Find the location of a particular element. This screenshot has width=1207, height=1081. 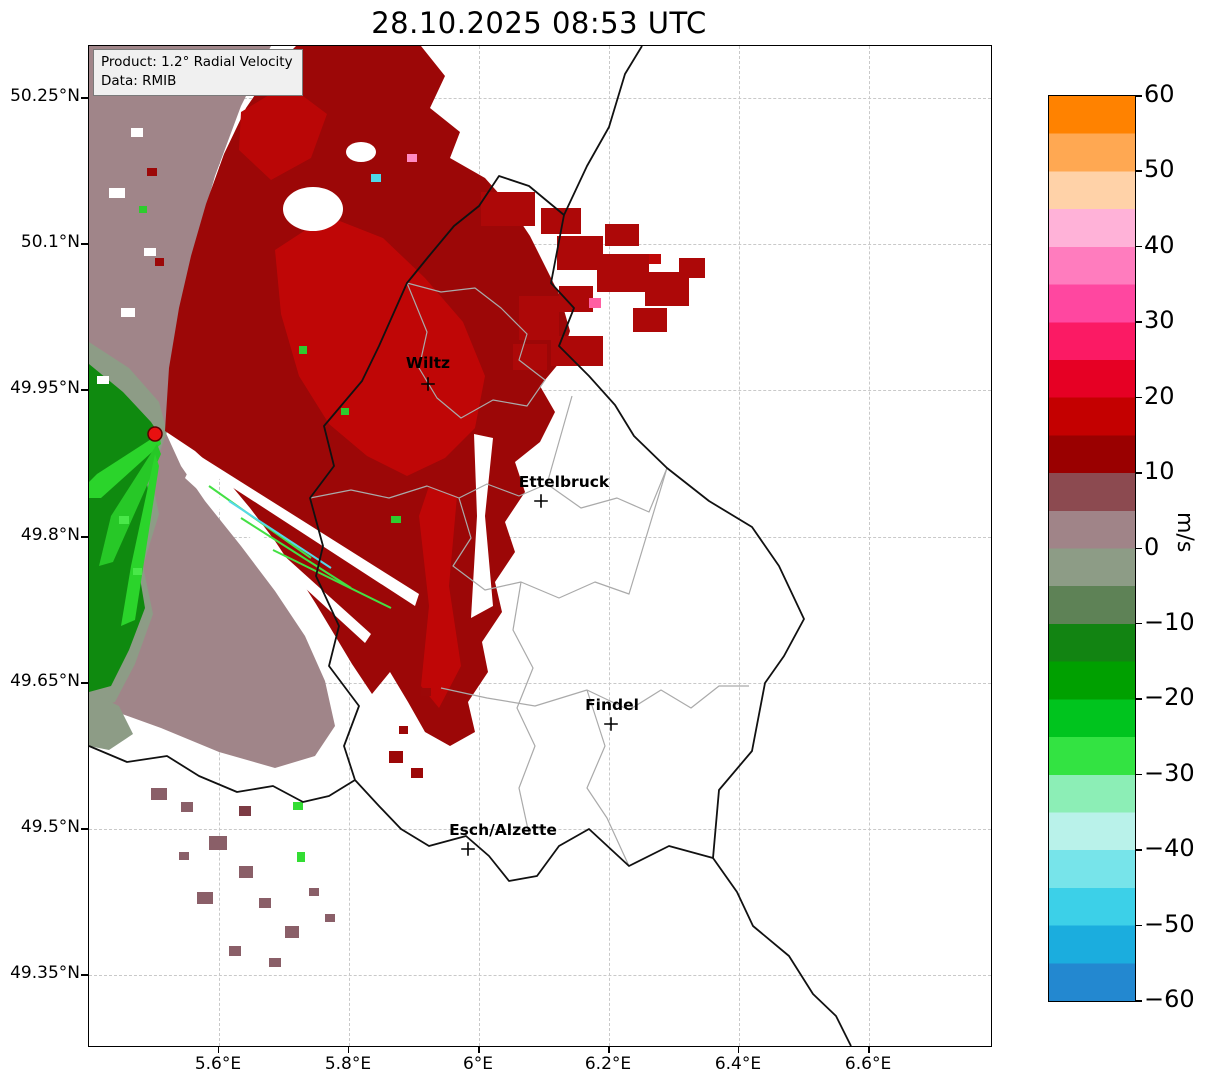

colorbar-tick-label: −10 is located at coordinates (1169, 621).